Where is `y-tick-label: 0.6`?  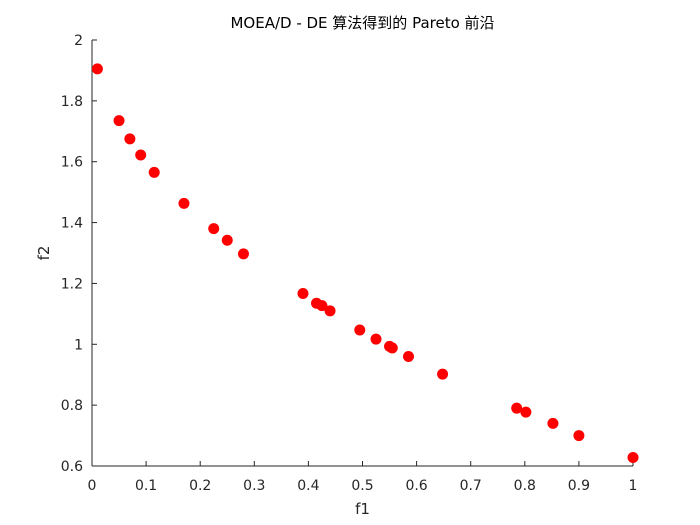 y-tick-label: 0.6 is located at coordinates (72, 467).